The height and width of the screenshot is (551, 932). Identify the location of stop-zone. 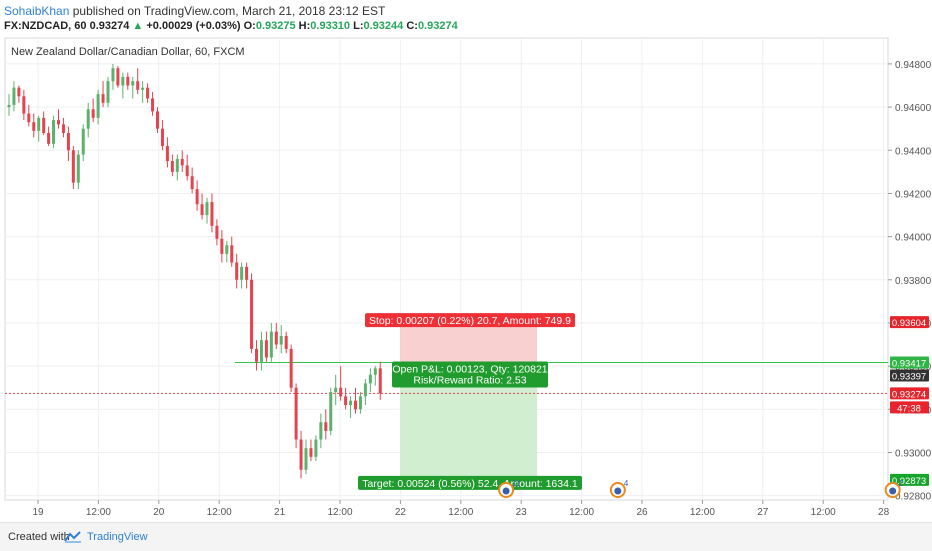
(468, 342).